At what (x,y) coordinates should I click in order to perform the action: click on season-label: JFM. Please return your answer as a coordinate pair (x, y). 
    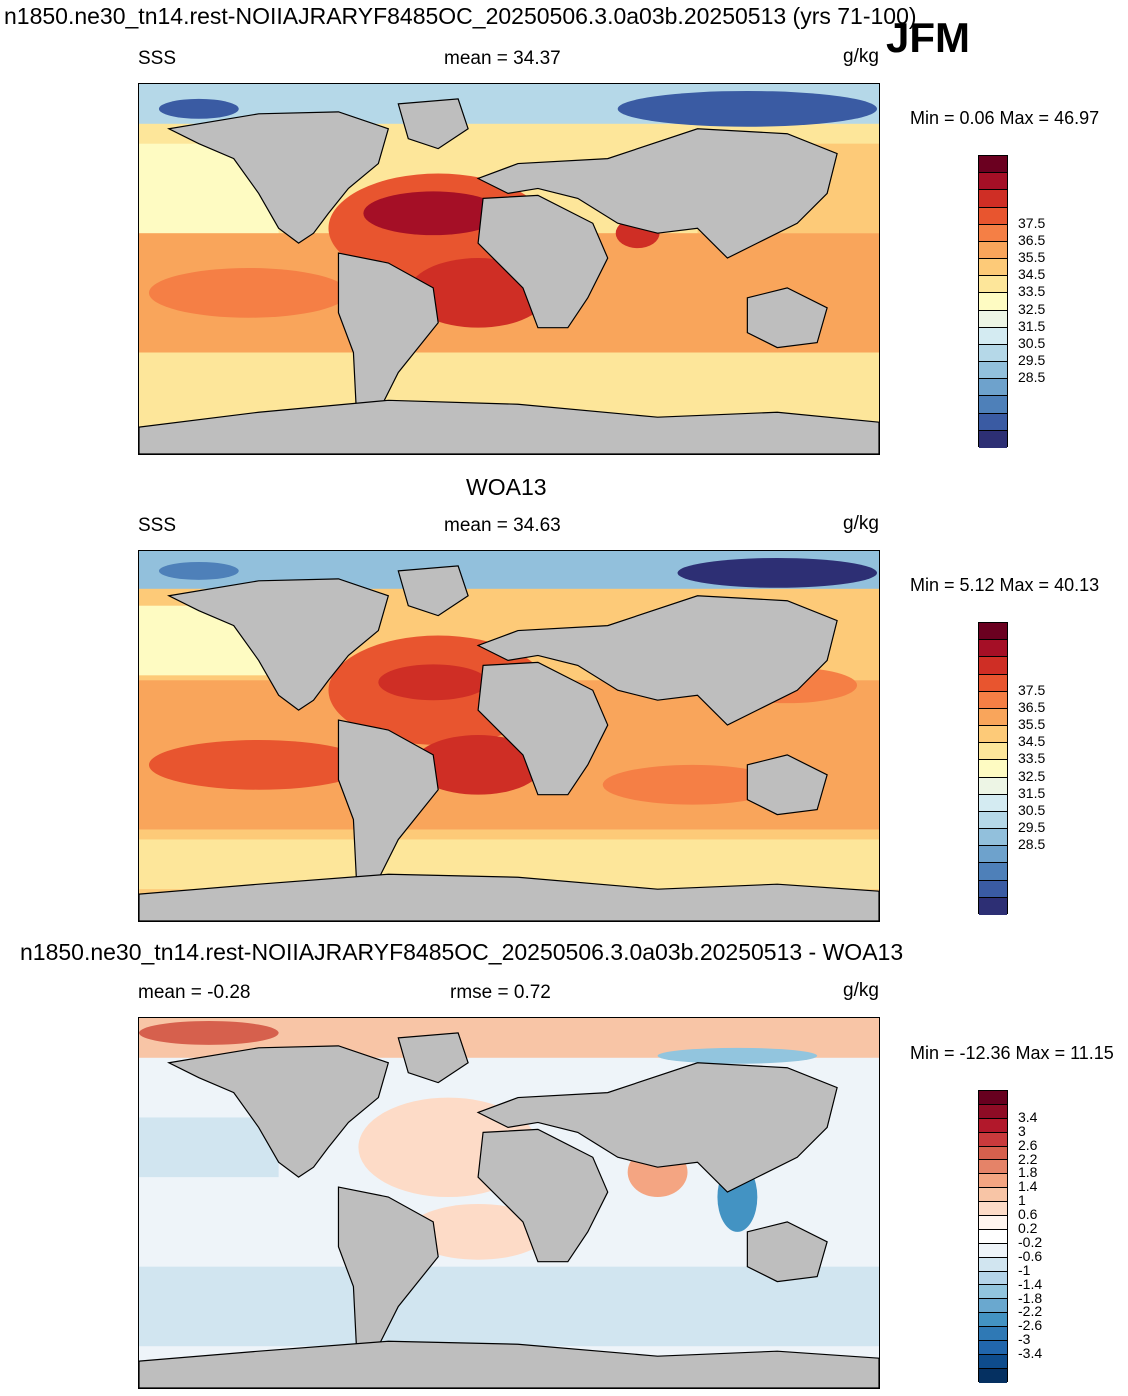
    Looking at the image, I should click on (928, 37).